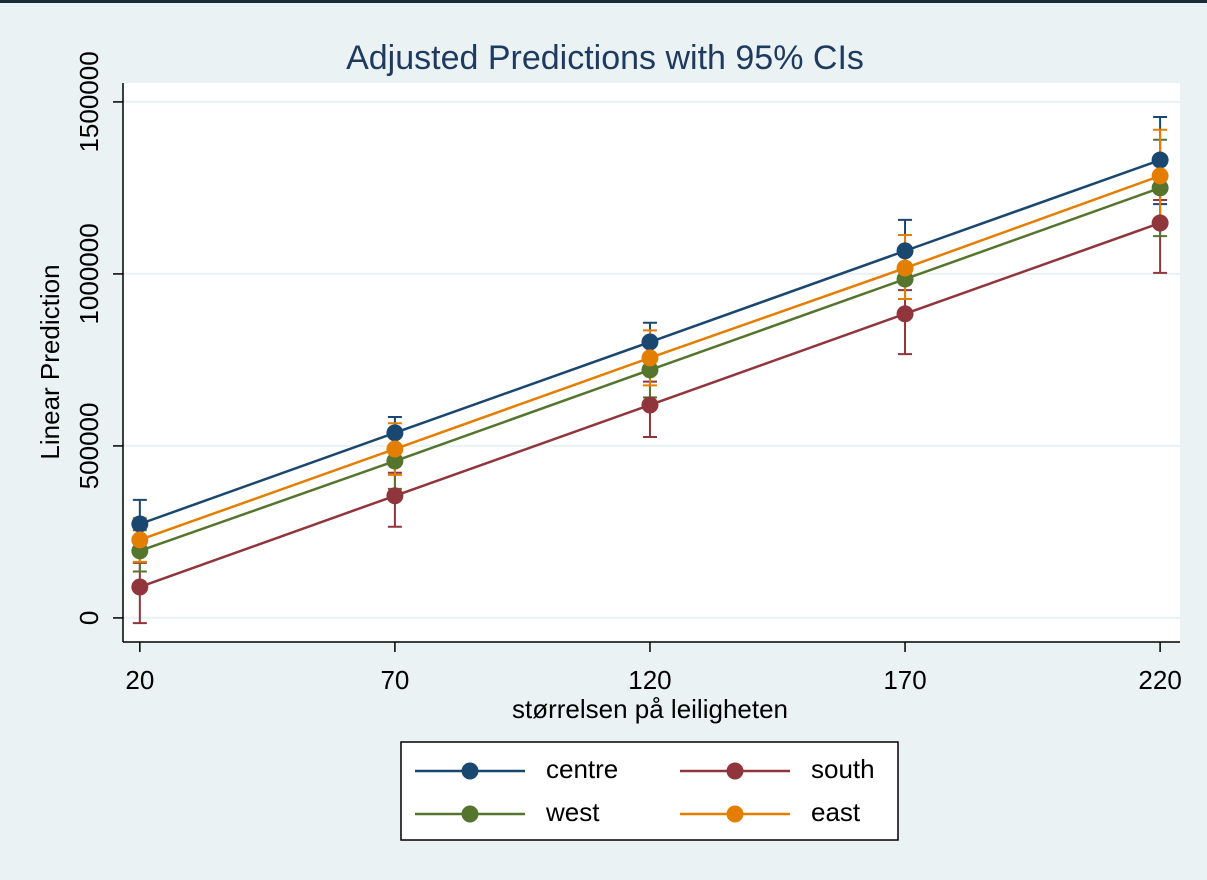 Image resolution: width=1207 pixels, height=880 pixels. Describe the element at coordinates (904, 680) in the screenshot. I see `x-tick-label: 170` at that location.